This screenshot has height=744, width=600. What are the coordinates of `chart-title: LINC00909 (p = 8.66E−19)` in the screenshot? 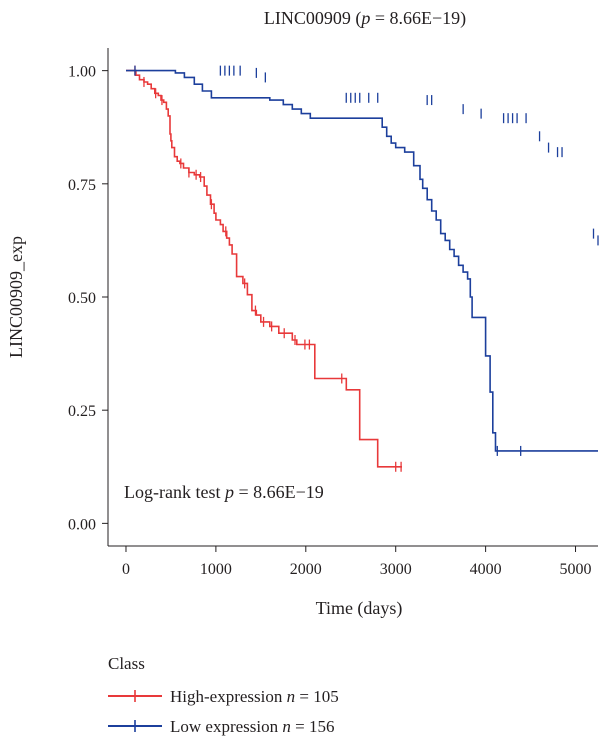 It's located at (365, 18).